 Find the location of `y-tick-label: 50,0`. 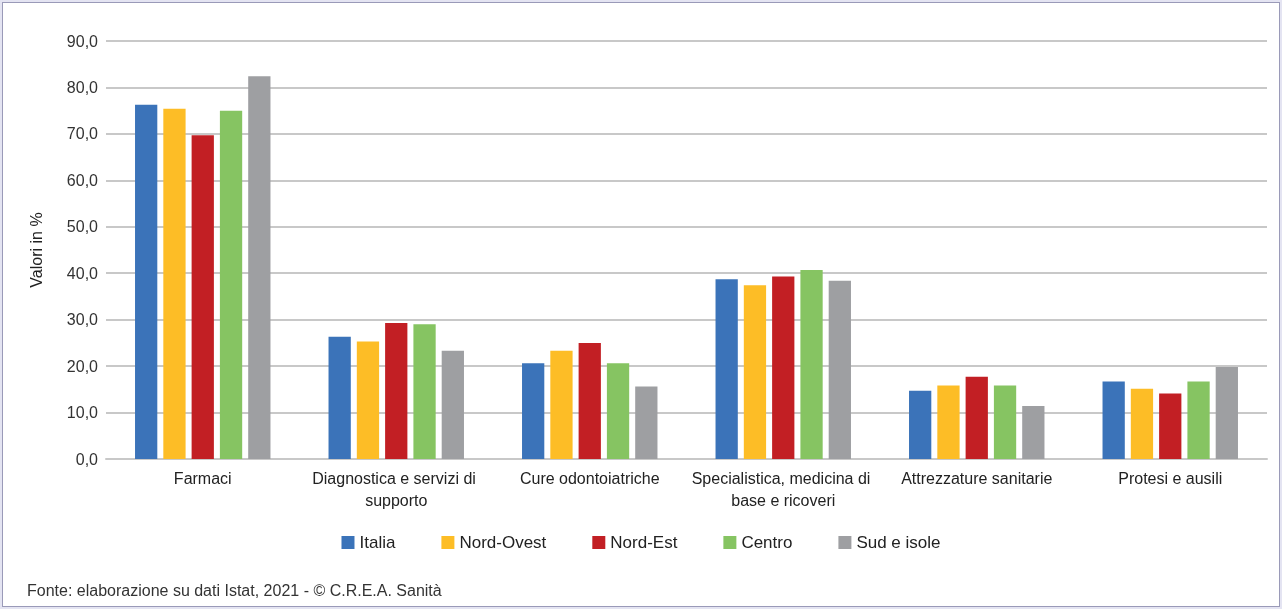

y-tick-label: 50,0 is located at coordinates (82, 227).